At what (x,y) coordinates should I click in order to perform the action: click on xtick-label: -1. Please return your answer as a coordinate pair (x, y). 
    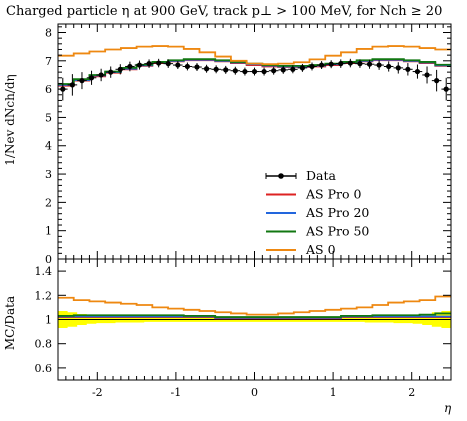
    Looking at the image, I should click on (176, 392).